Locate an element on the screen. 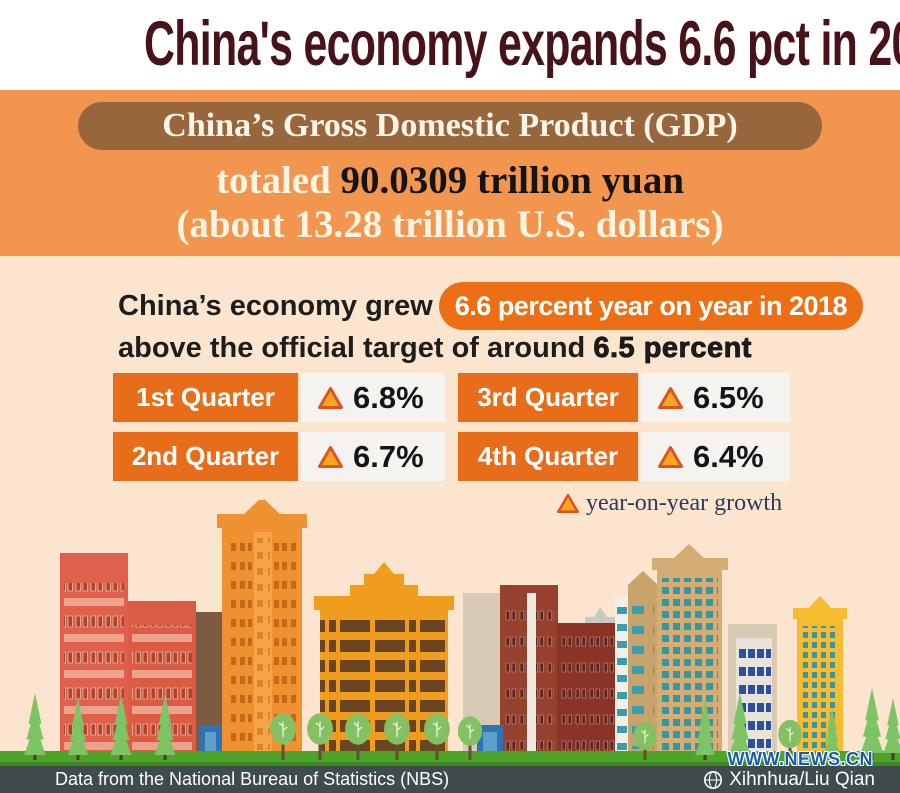 Image resolution: width=900 pixels, height=793 pixels. quarter-label: 2nd Quarter is located at coordinates (205, 456).